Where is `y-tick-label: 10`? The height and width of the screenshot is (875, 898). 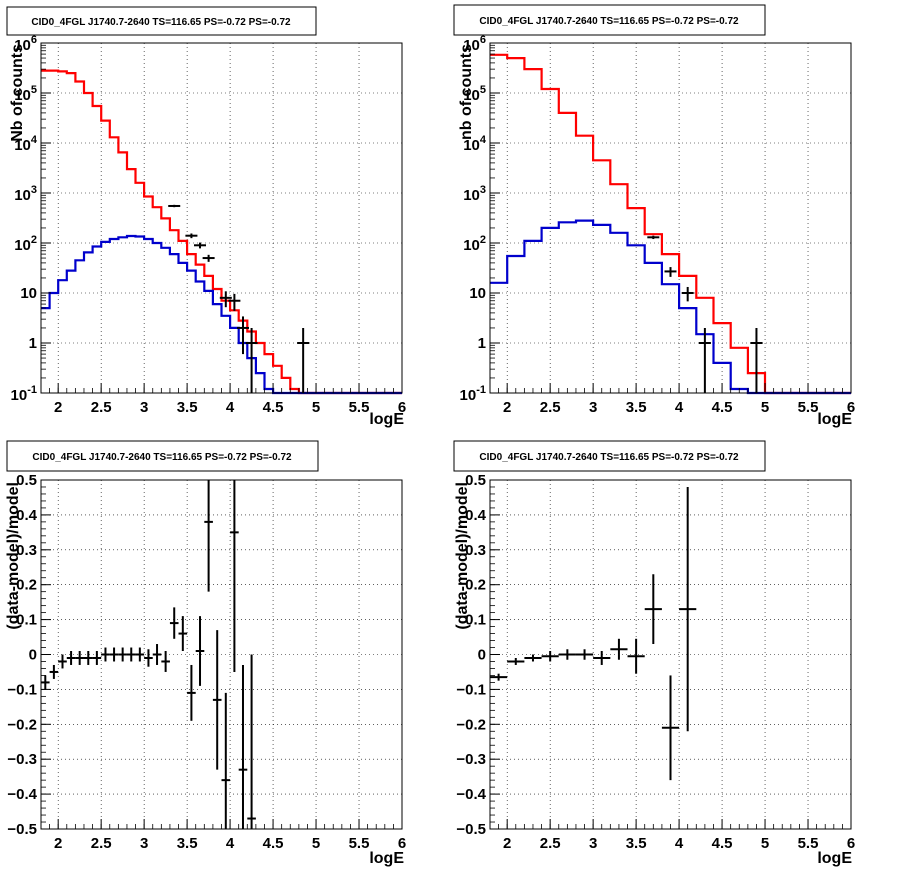 y-tick-label: 10 is located at coordinates (28, 293).